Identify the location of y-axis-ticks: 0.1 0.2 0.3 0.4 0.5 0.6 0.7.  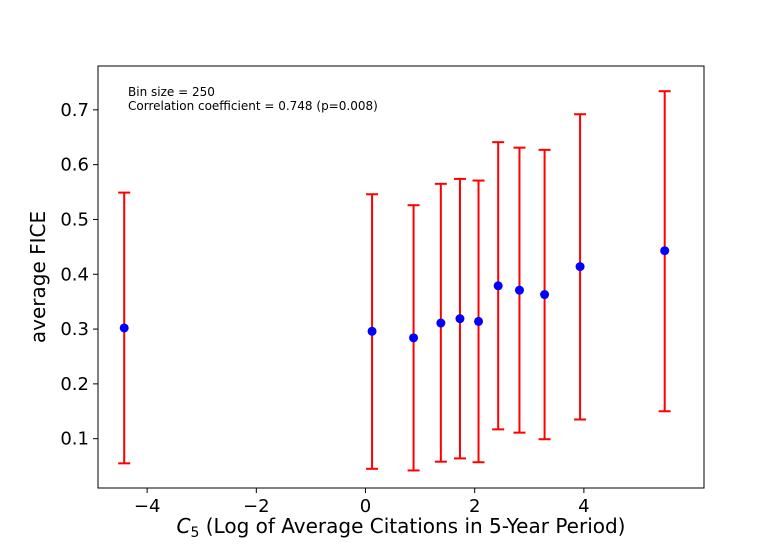
(79, 275).